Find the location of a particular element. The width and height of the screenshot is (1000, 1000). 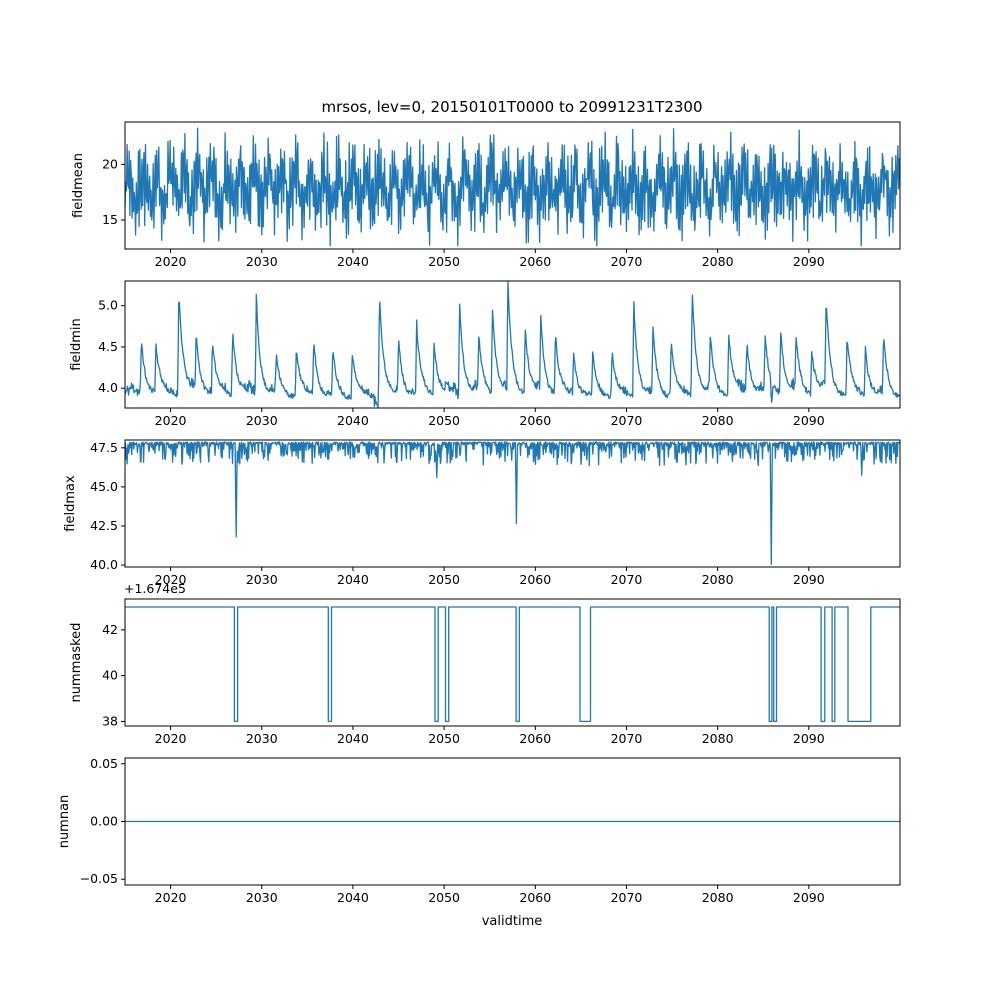

fieldmax-series-line is located at coordinates (512, 503).